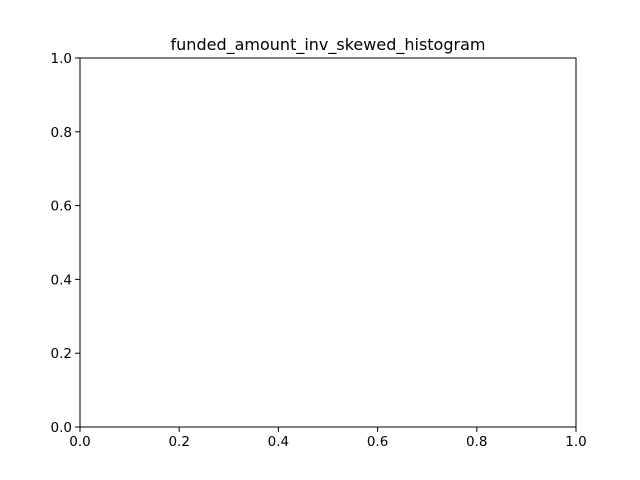 The image size is (640, 480). What do you see at coordinates (476, 442) in the screenshot?
I see `x-tick-label: 0.8` at bounding box center [476, 442].